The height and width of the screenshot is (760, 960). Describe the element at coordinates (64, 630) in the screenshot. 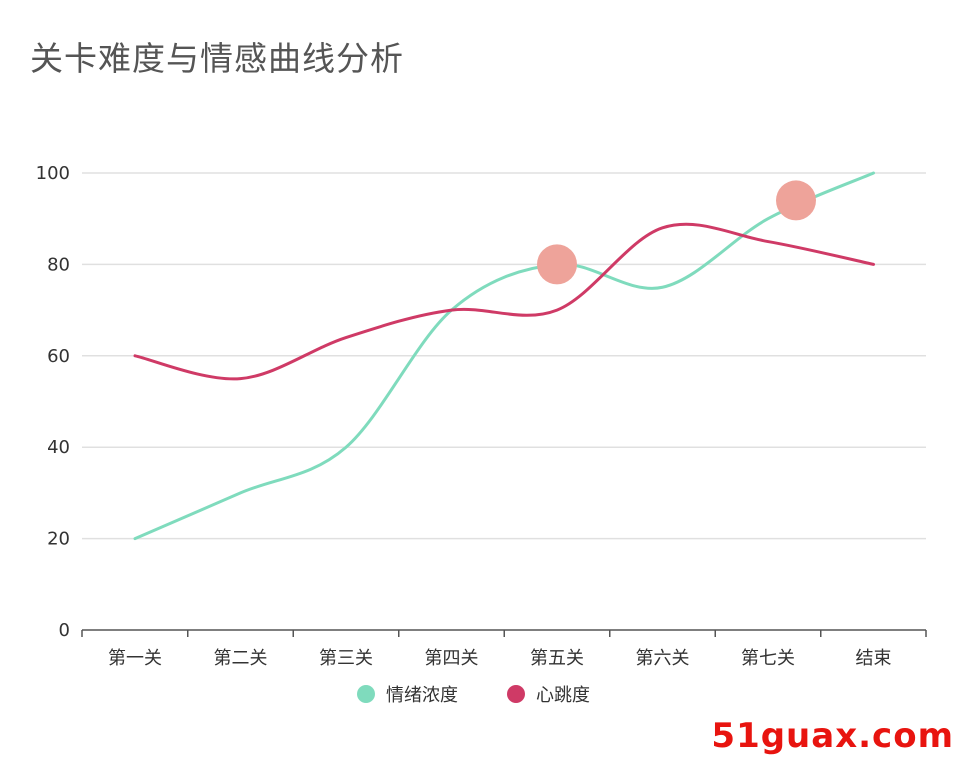

I see `y-tick-label: 0` at that location.